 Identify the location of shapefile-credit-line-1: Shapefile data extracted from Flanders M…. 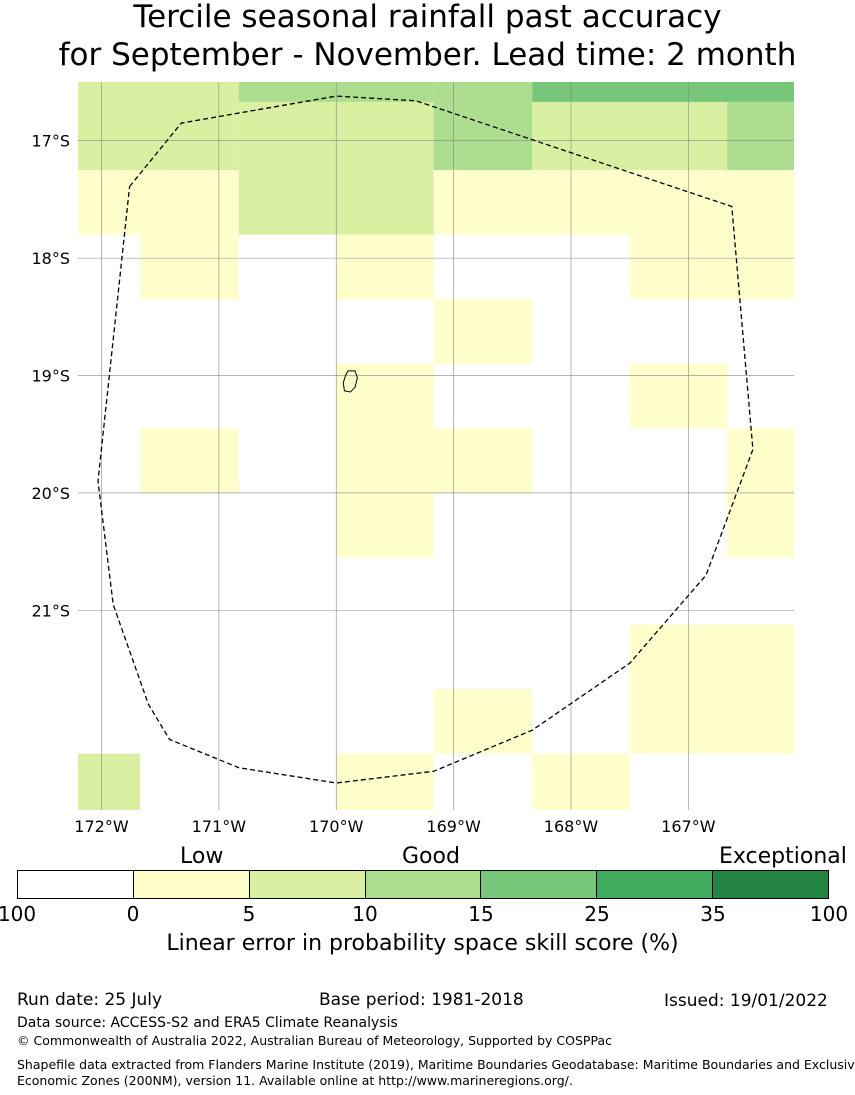
(436, 1064).